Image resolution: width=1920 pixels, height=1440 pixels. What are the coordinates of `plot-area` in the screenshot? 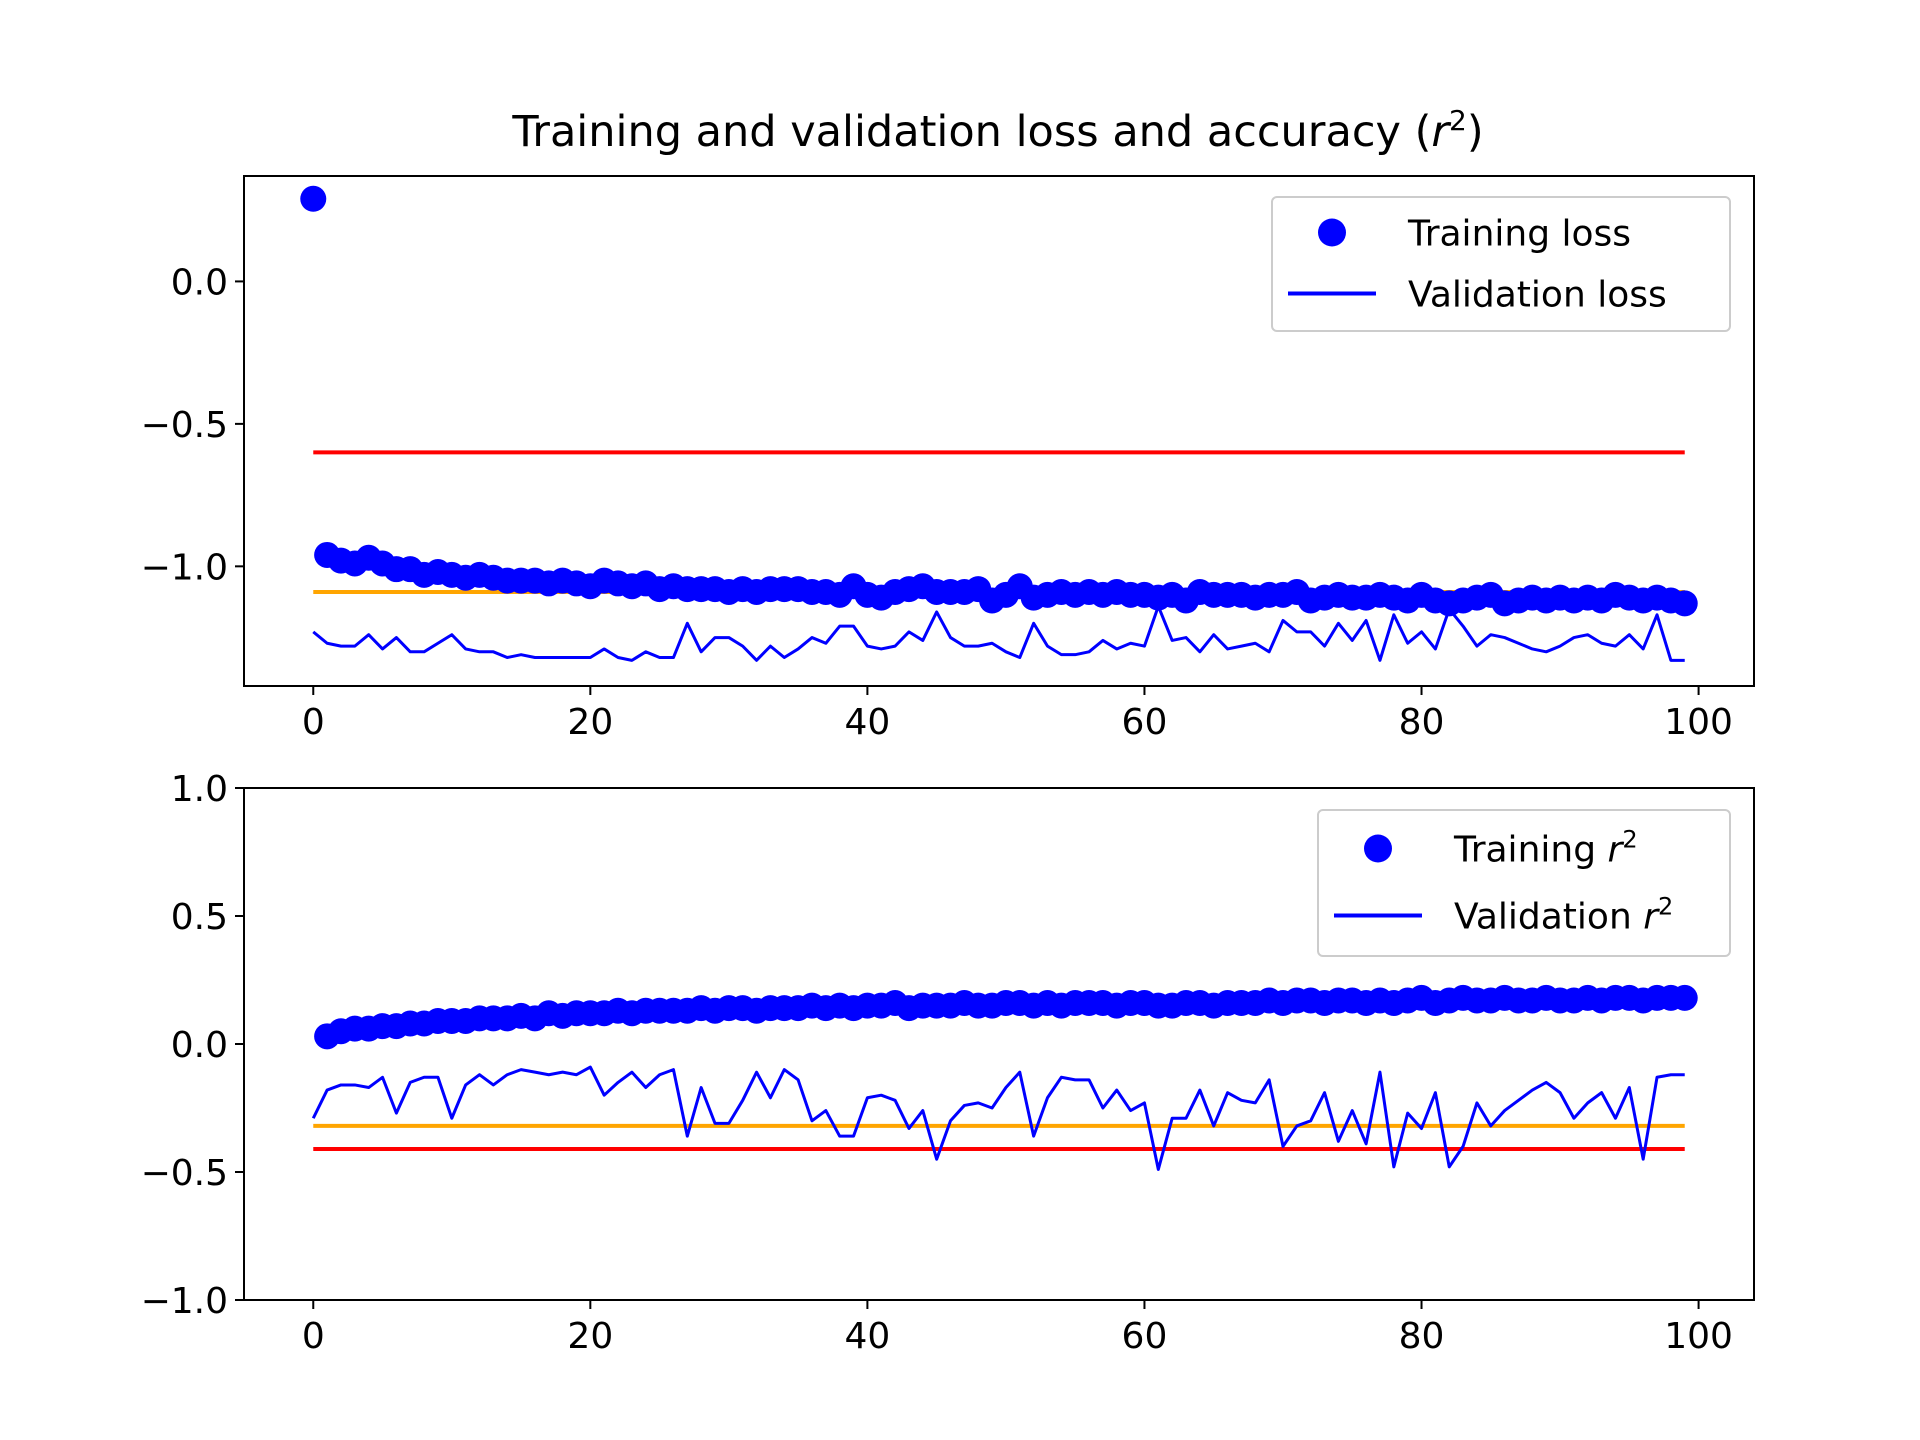 It's located at (1004, 1077).